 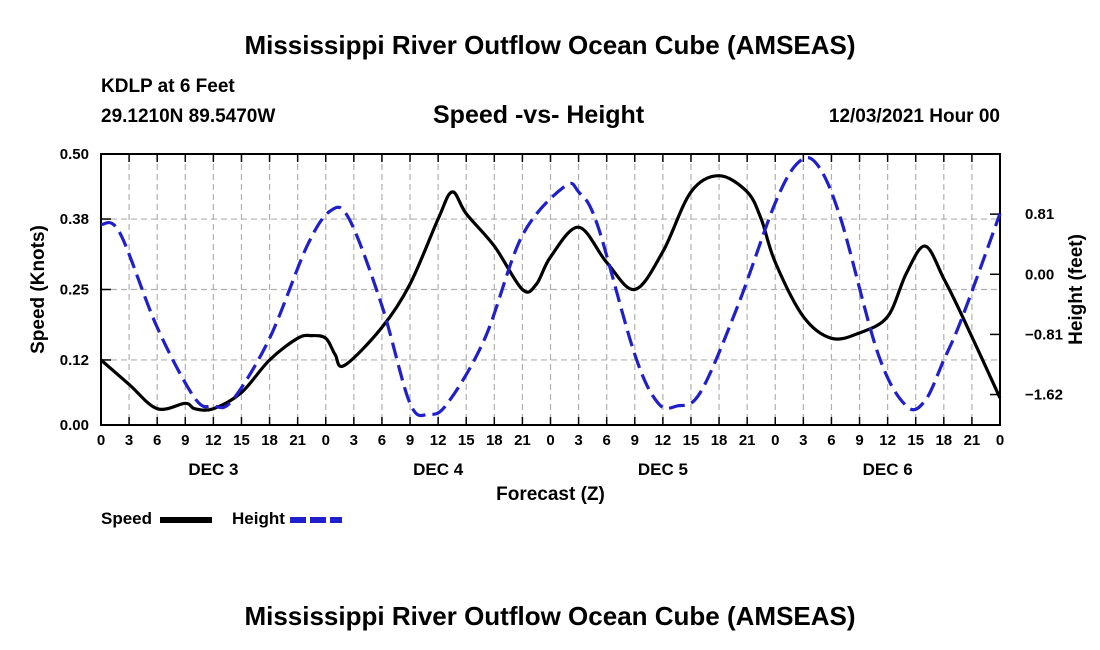 What do you see at coordinates (127, 518) in the screenshot?
I see `legend-speed-label: Speed` at bounding box center [127, 518].